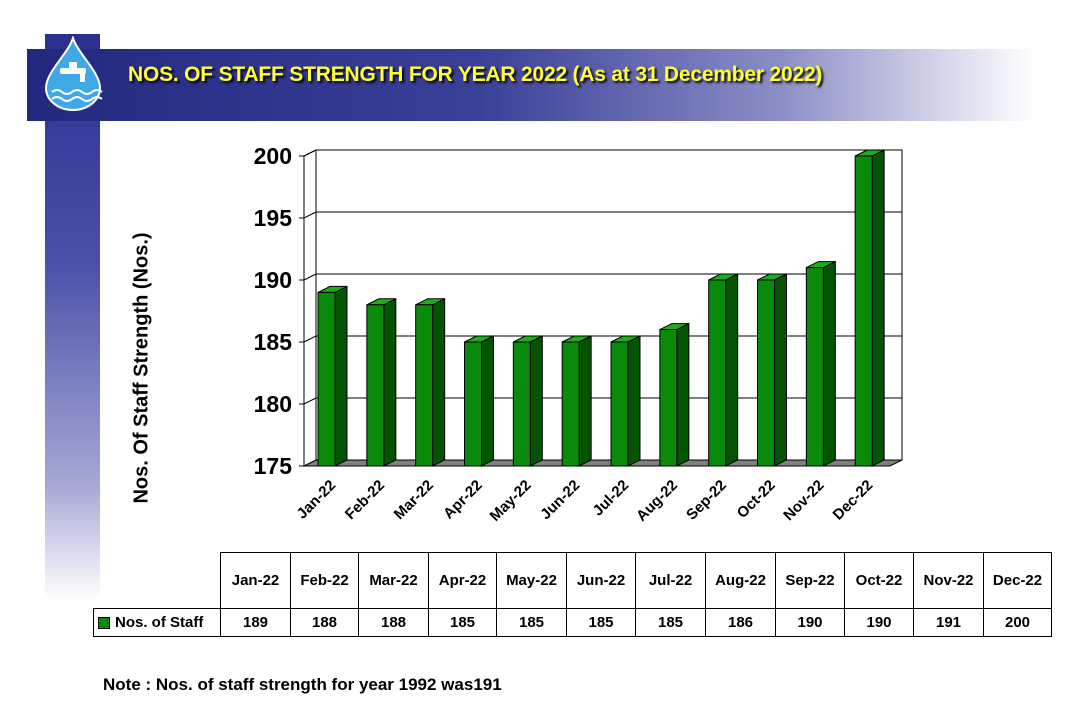 The width and height of the screenshot is (1080, 720). I want to click on x-tick-label: Oct-22, so click(756, 499).